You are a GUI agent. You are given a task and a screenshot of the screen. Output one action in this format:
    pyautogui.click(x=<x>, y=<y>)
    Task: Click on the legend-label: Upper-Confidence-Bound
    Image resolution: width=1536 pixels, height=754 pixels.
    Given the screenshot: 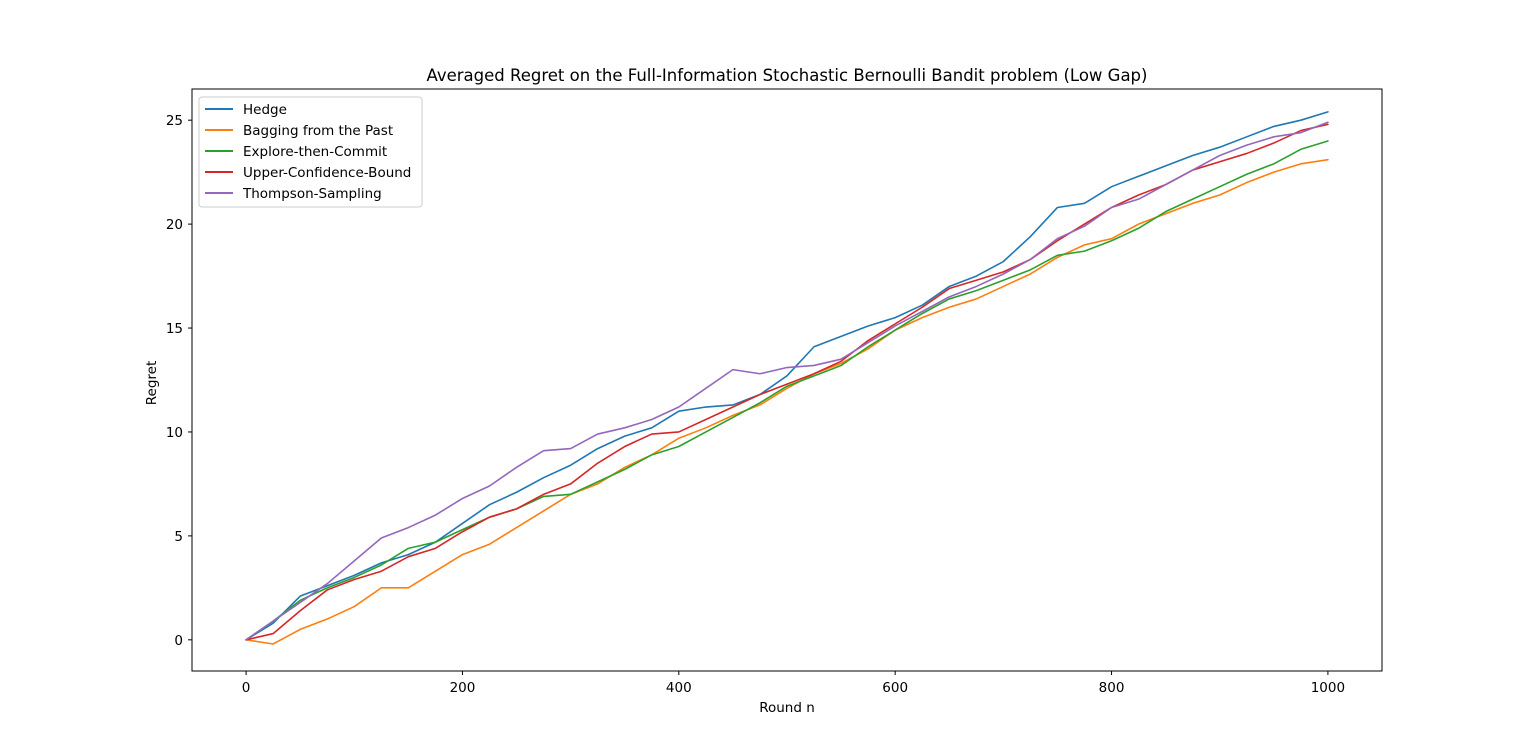 What is the action you would take?
    pyautogui.click(x=327, y=173)
    